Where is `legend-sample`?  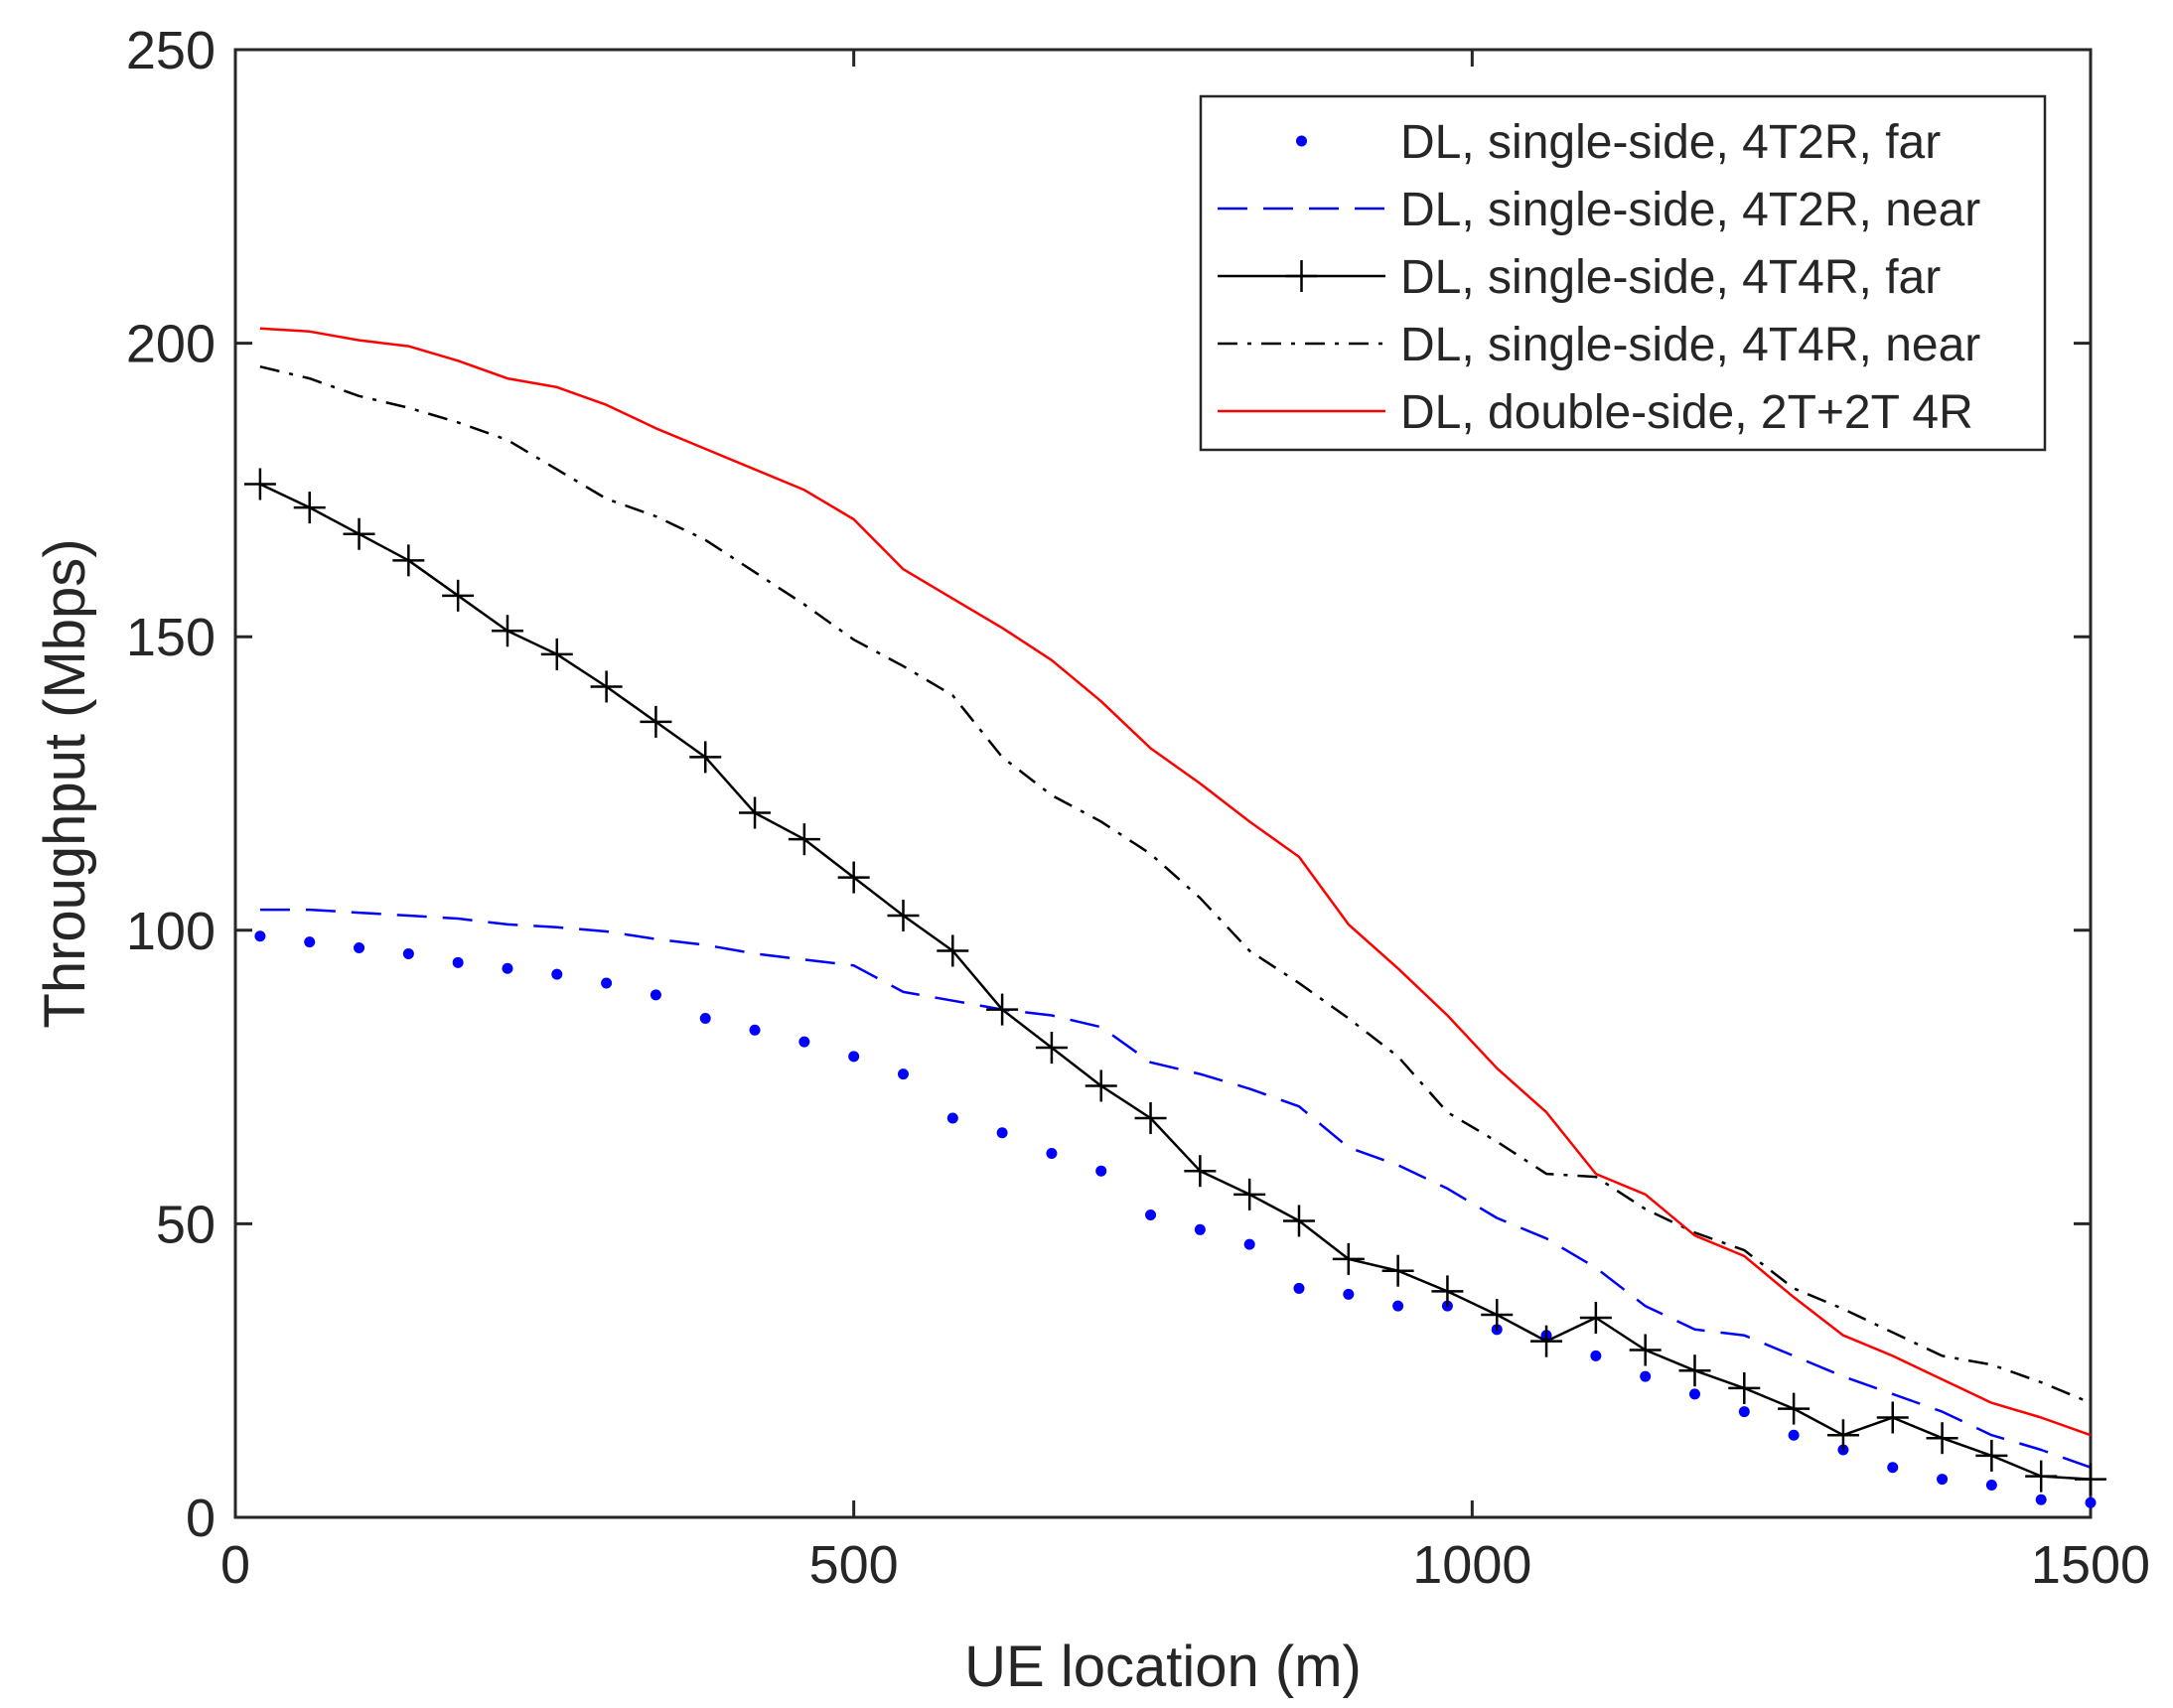 legend-sample is located at coordinates (1301, 141).